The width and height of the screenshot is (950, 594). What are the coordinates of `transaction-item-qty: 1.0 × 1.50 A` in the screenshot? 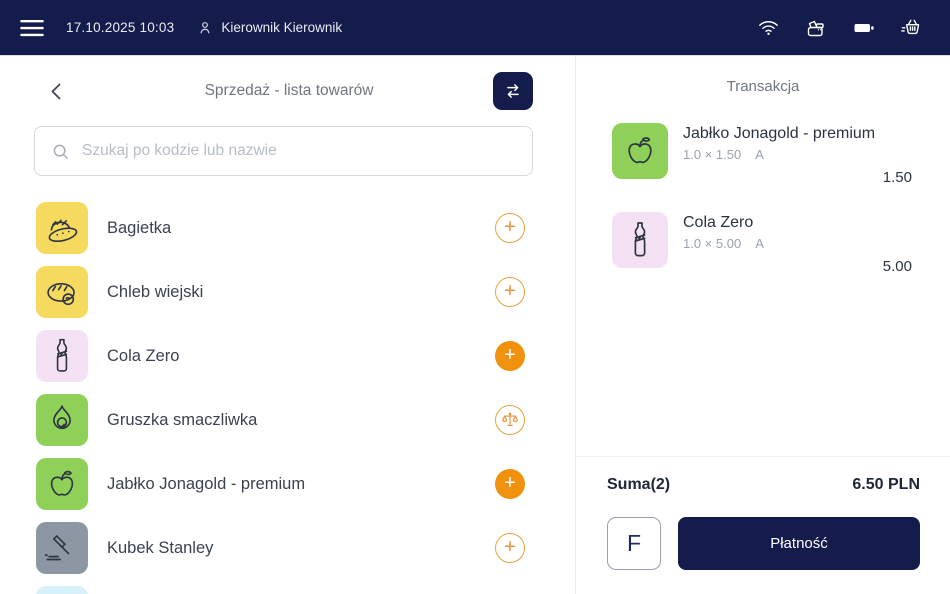 It's located at (797, 154).